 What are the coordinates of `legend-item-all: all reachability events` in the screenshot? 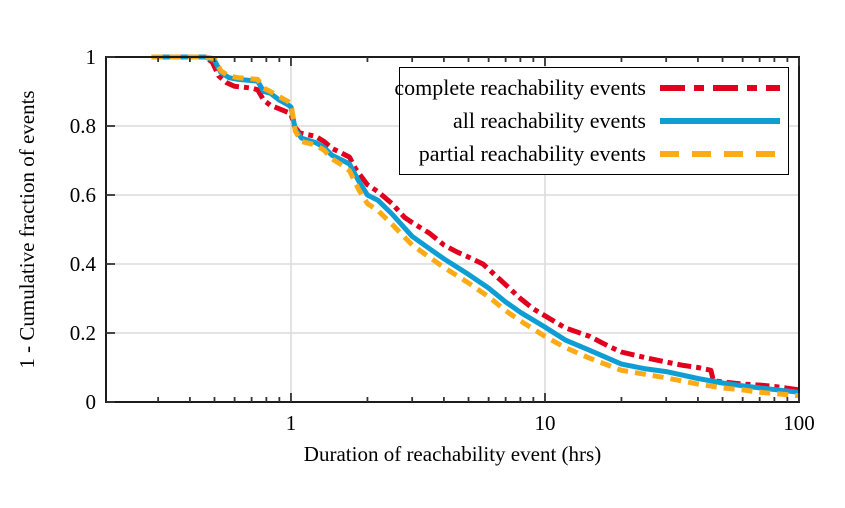 It's located at (591, 121).